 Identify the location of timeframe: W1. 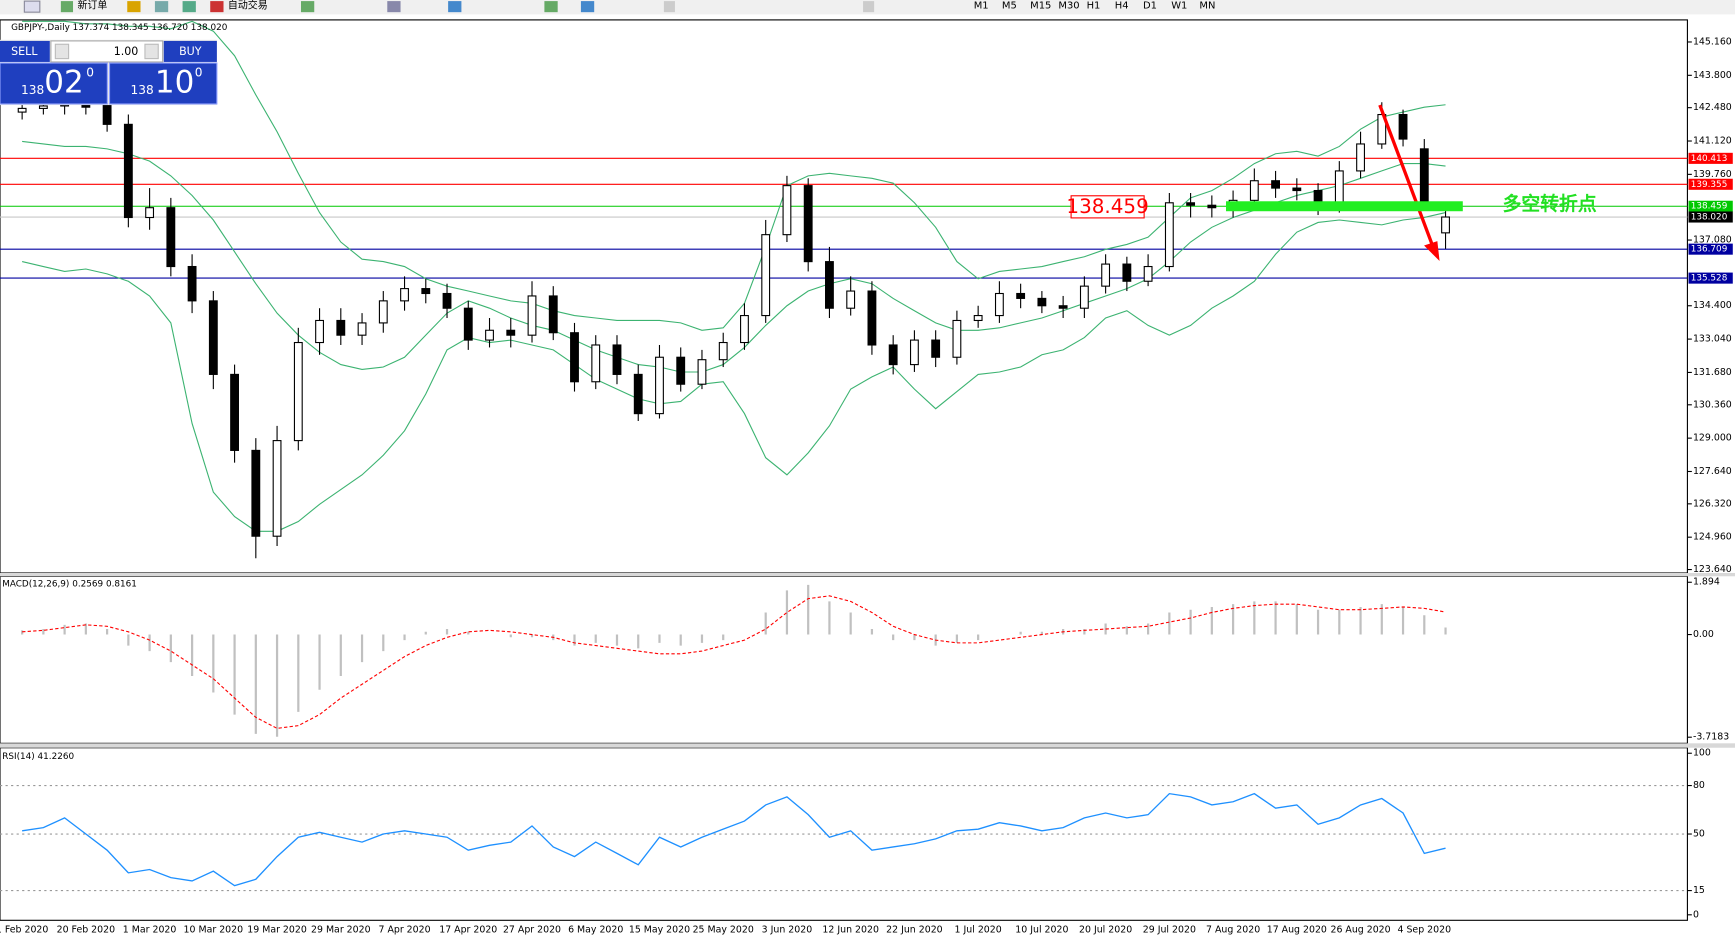
(1179, 6).